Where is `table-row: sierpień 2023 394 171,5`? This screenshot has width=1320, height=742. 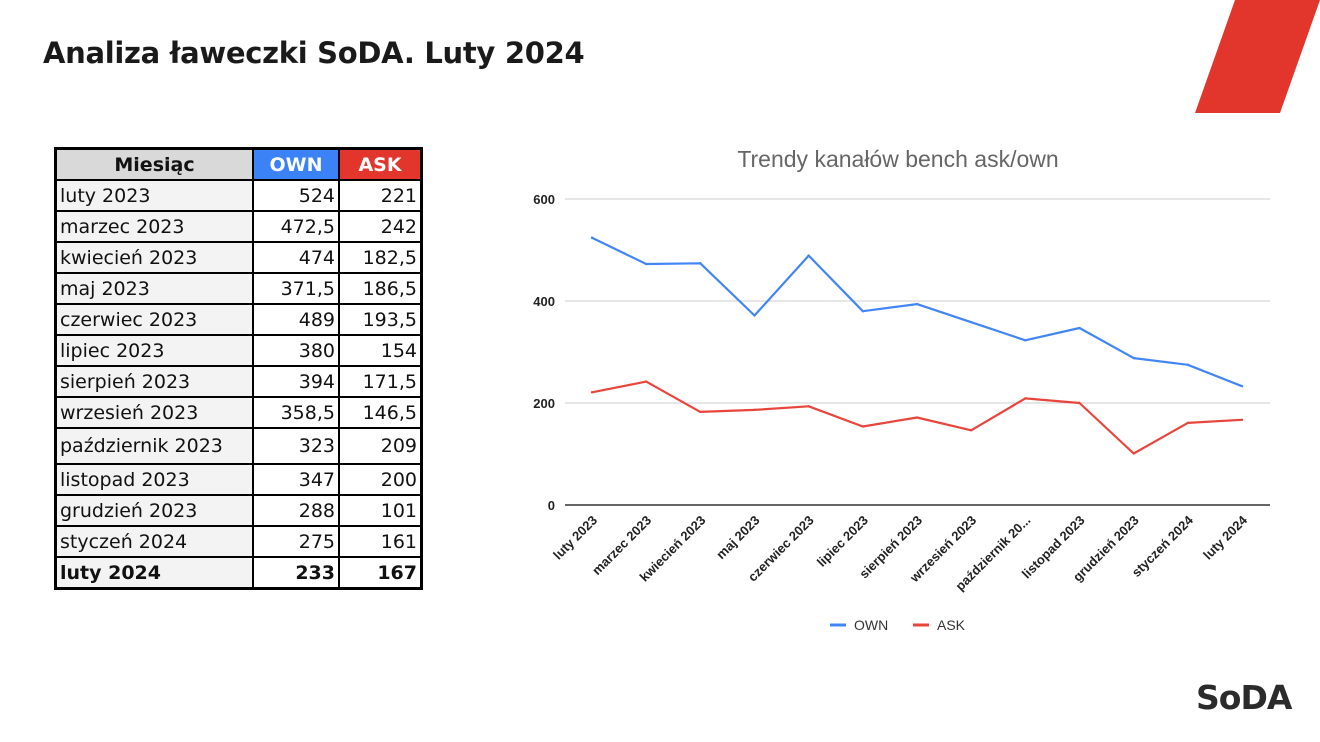
table-row: sierpień 2023 394 171,5 is located at coordinates (238, 381).